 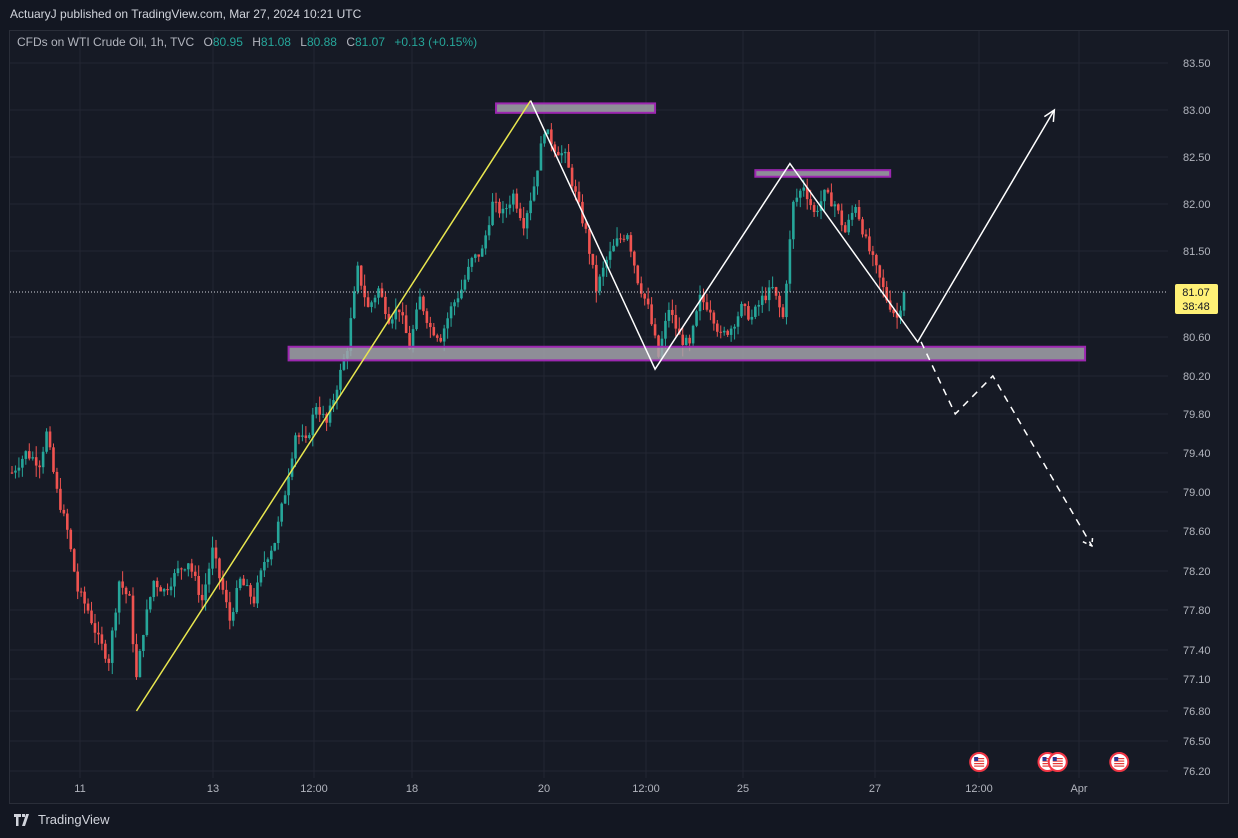 What do you see at coordinates (646, 789) in the screenshot?
I see `time-tick-label: 12:00` at bounding box center [646, 789].